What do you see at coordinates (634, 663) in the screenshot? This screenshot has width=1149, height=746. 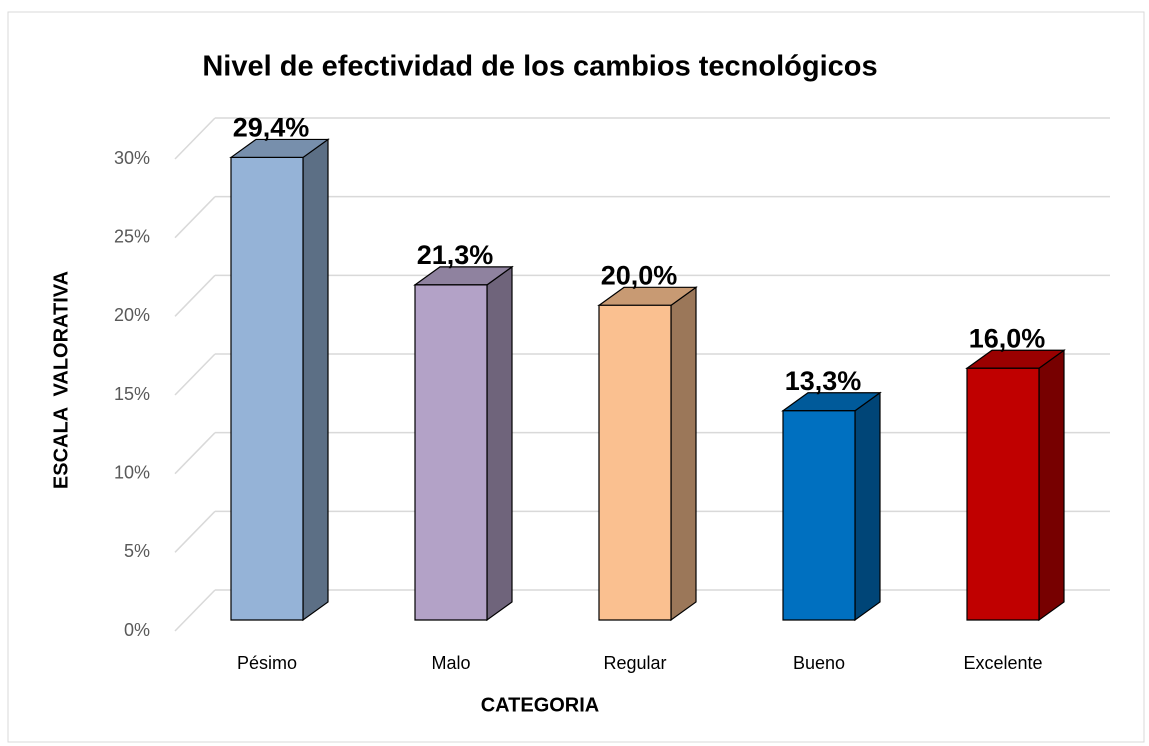 I see `x-tick-label: Regular` at bounding box center [634, 663].